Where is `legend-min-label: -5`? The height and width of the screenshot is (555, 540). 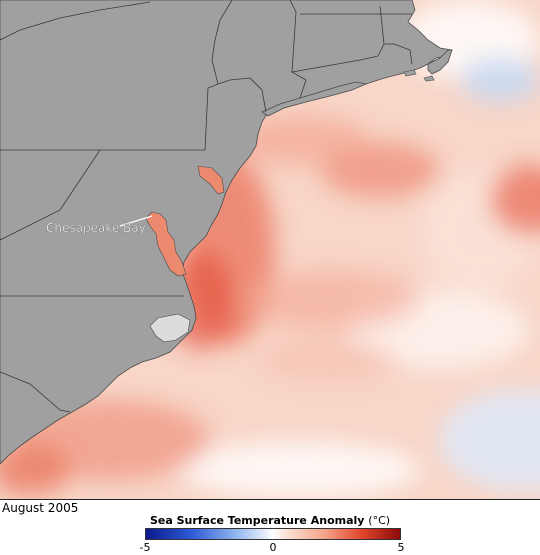
legend-min-label: -5 is located at coordinates (145, 547).